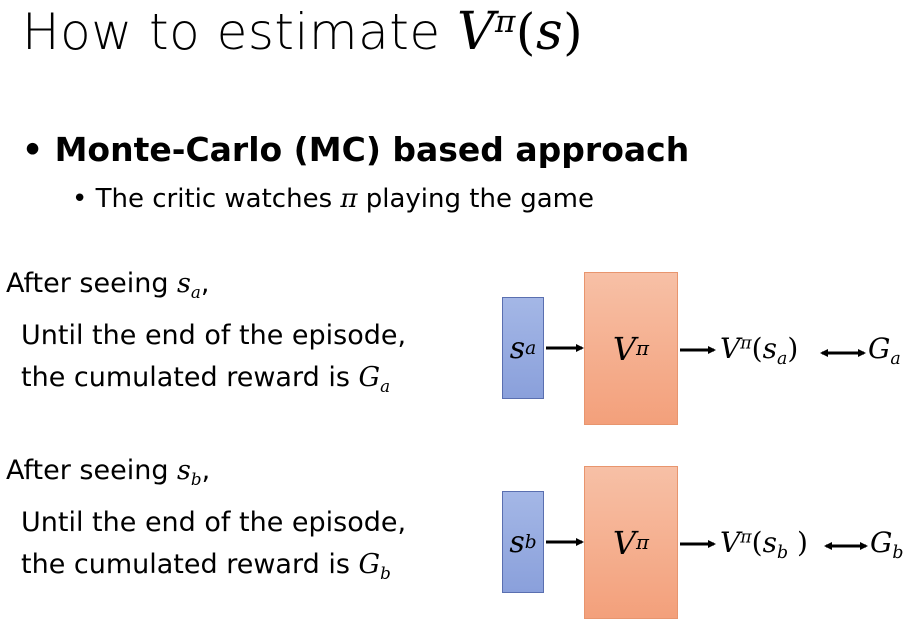 The image size is (913, 626). I want to click on value-output-a: Vπ(sa), so click(759, 351).